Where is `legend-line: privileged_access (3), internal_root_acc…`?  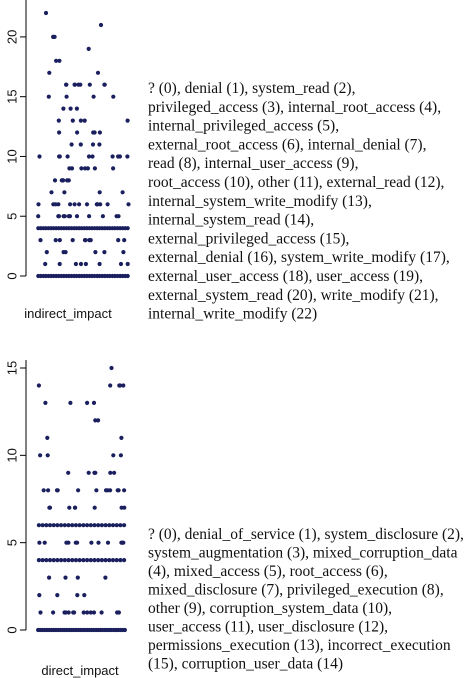
legend-line: privileged_access (3), internal_root_acc… is located at coordinates (294, 107).